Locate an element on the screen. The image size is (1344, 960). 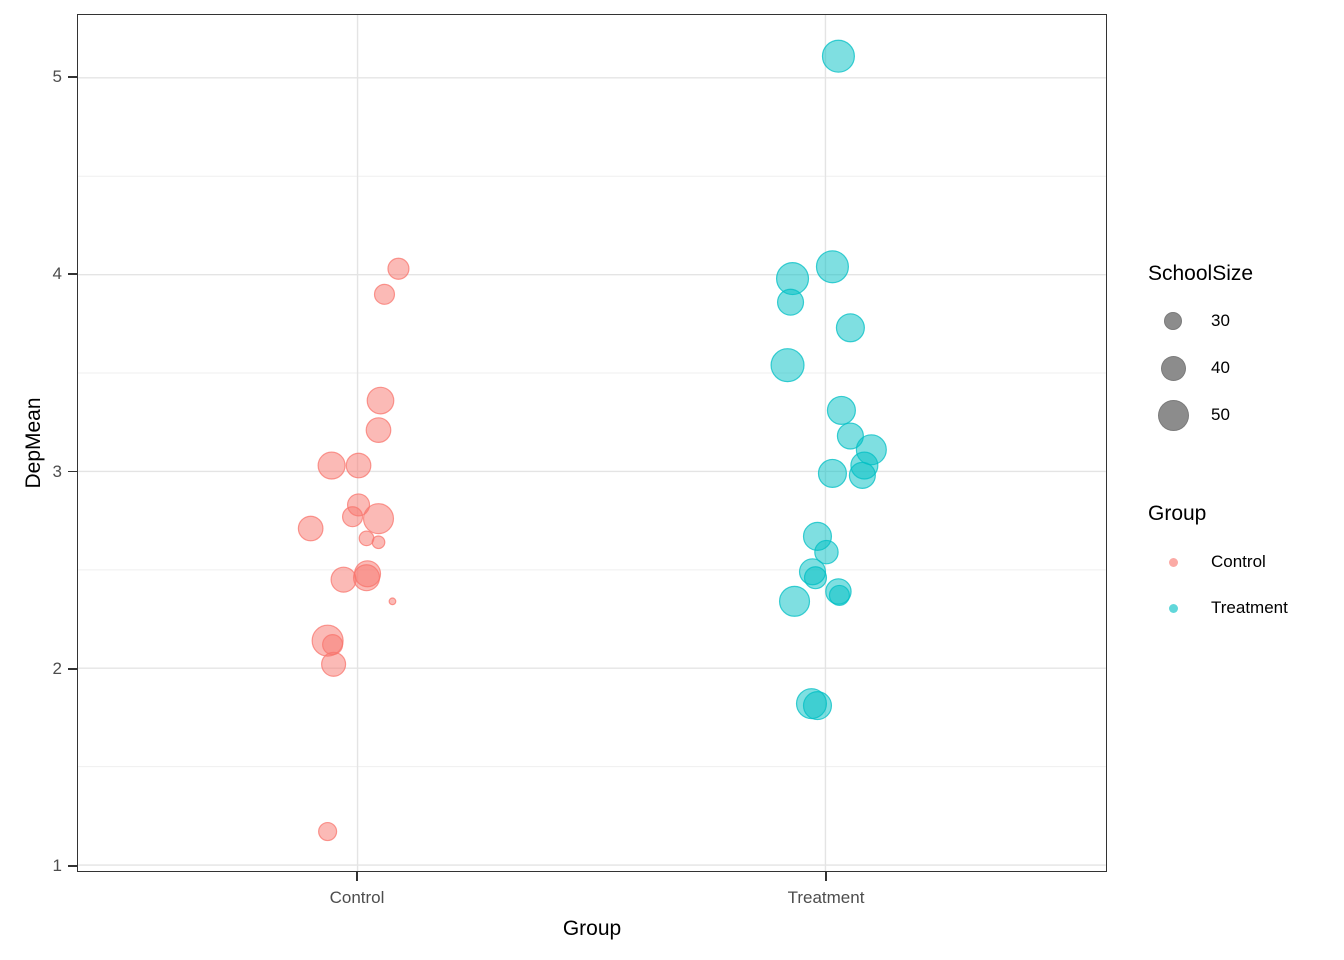
y-tick-label: 3 is located at coordinates (57, 471).